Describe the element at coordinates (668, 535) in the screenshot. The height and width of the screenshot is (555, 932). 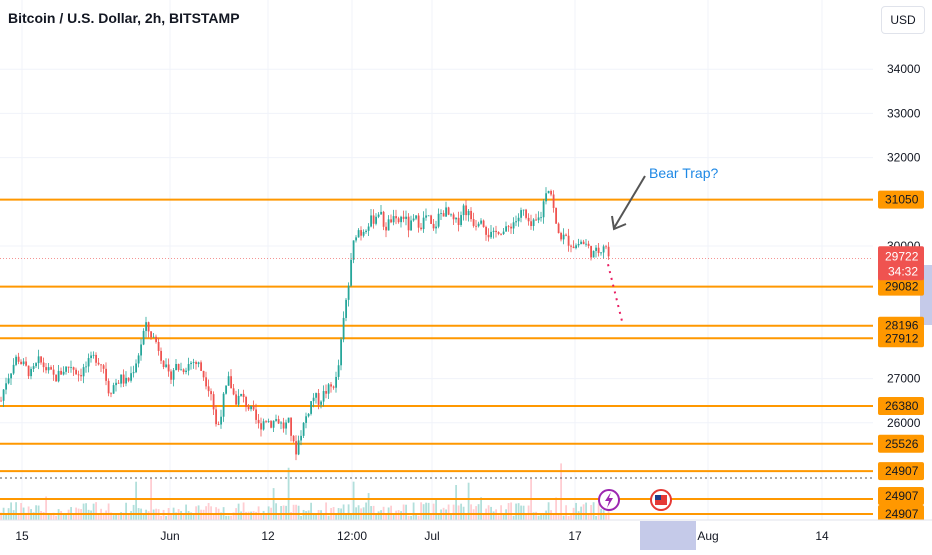
I see `time-range-highlight` at that location.